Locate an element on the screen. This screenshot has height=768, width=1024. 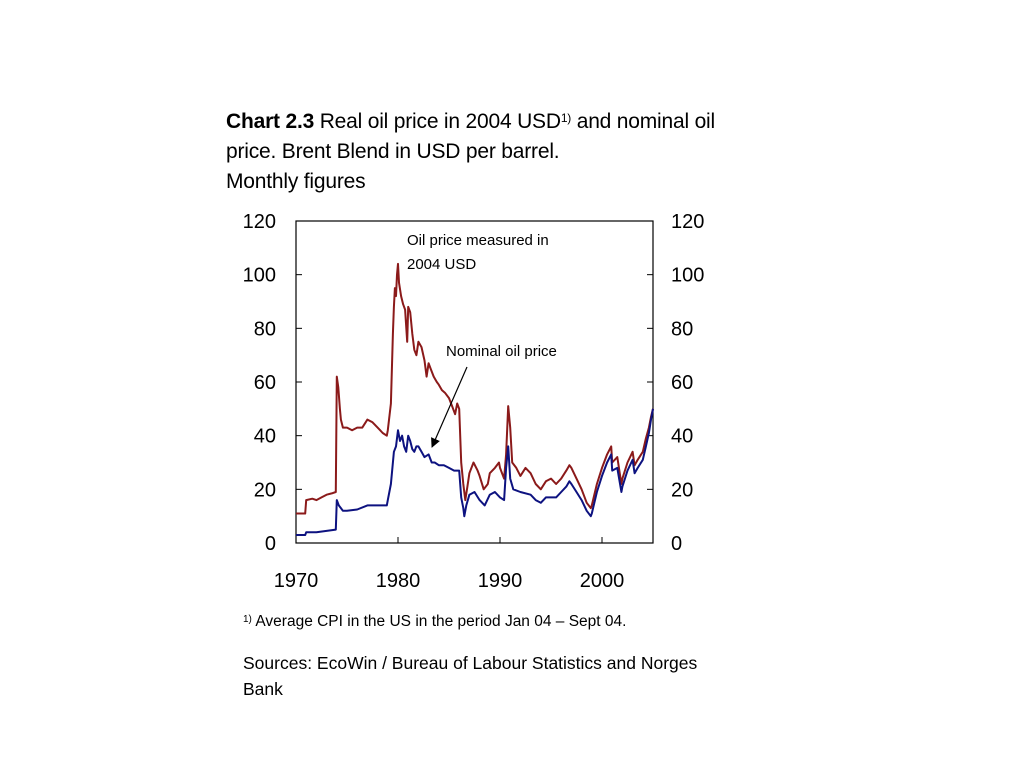
annotation-arrow is located at coordinates (449, 407).